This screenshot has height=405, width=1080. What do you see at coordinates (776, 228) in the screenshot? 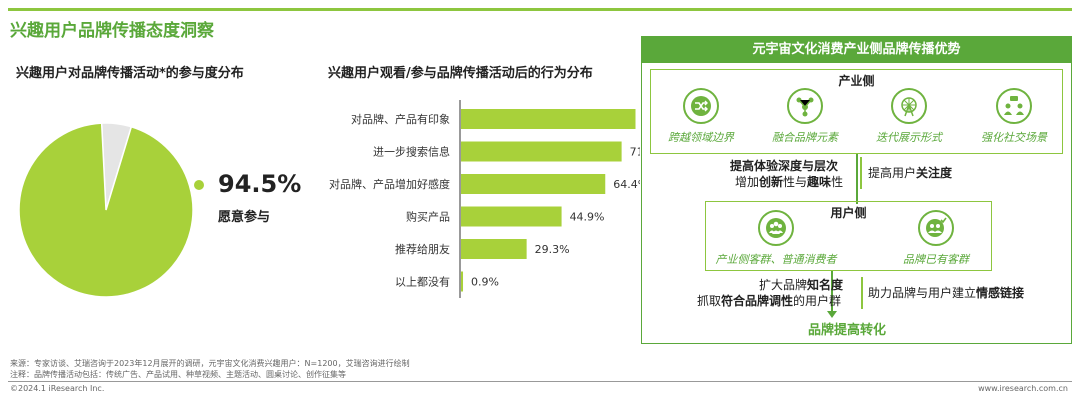
I see `group-icon` at bounding box center [776, 228].